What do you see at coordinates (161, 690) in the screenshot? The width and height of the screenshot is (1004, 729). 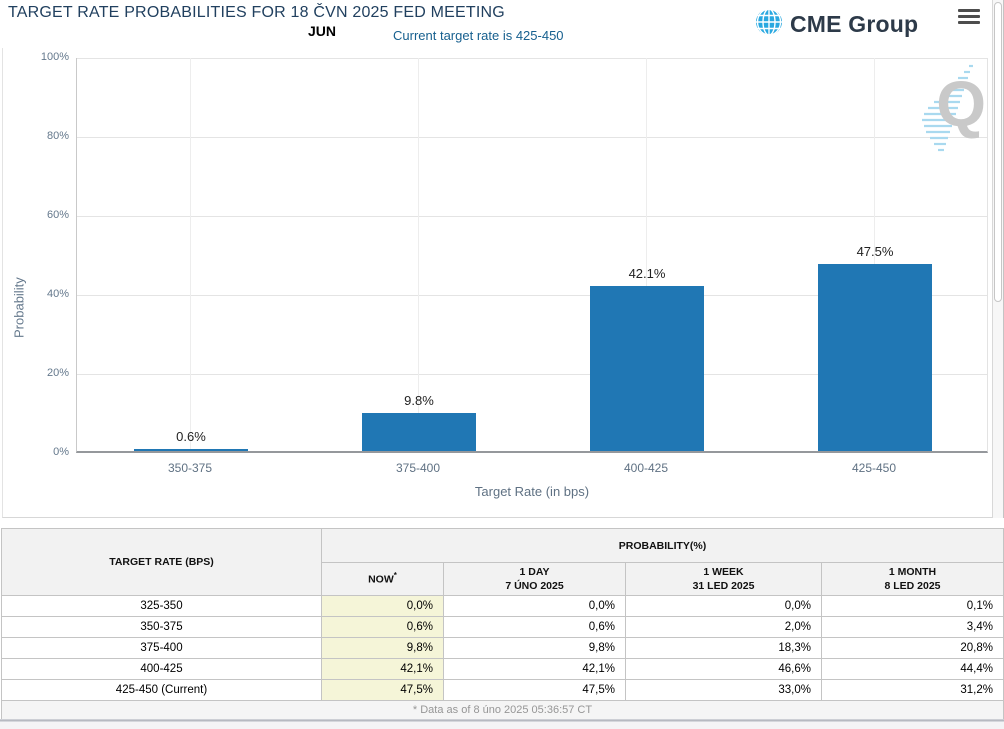 I see `rate-cell: 425-450 (Current)` at bounding box center [161, 690].